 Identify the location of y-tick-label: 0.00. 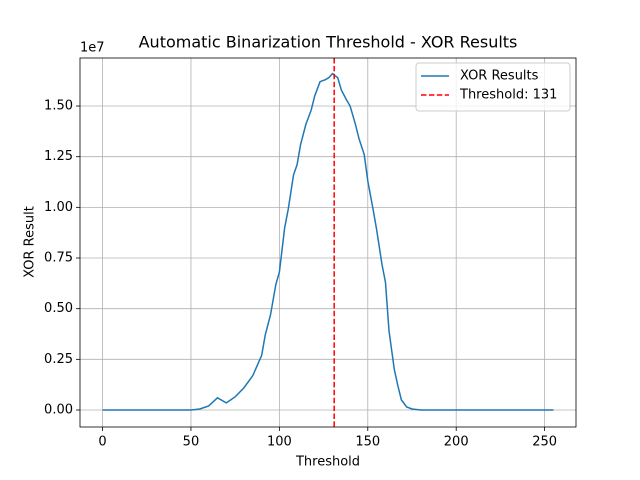
(58, 409).